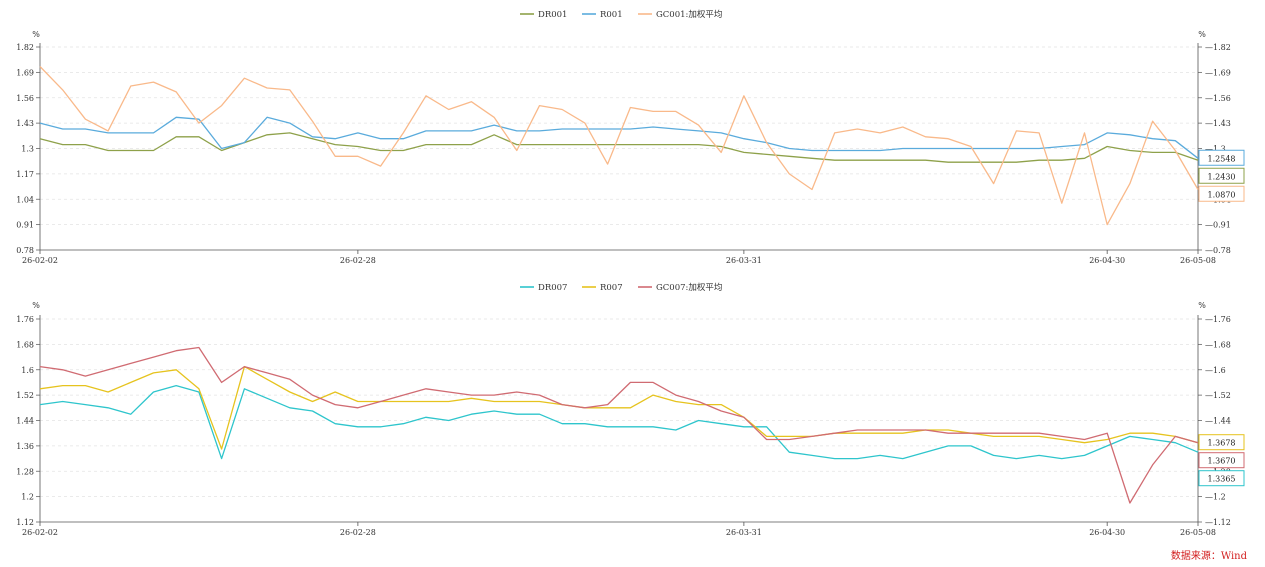 The width and height of the screenshot is (1265, 567). I want to click on y-tick-label-left: 1.44, so click(25, 421).